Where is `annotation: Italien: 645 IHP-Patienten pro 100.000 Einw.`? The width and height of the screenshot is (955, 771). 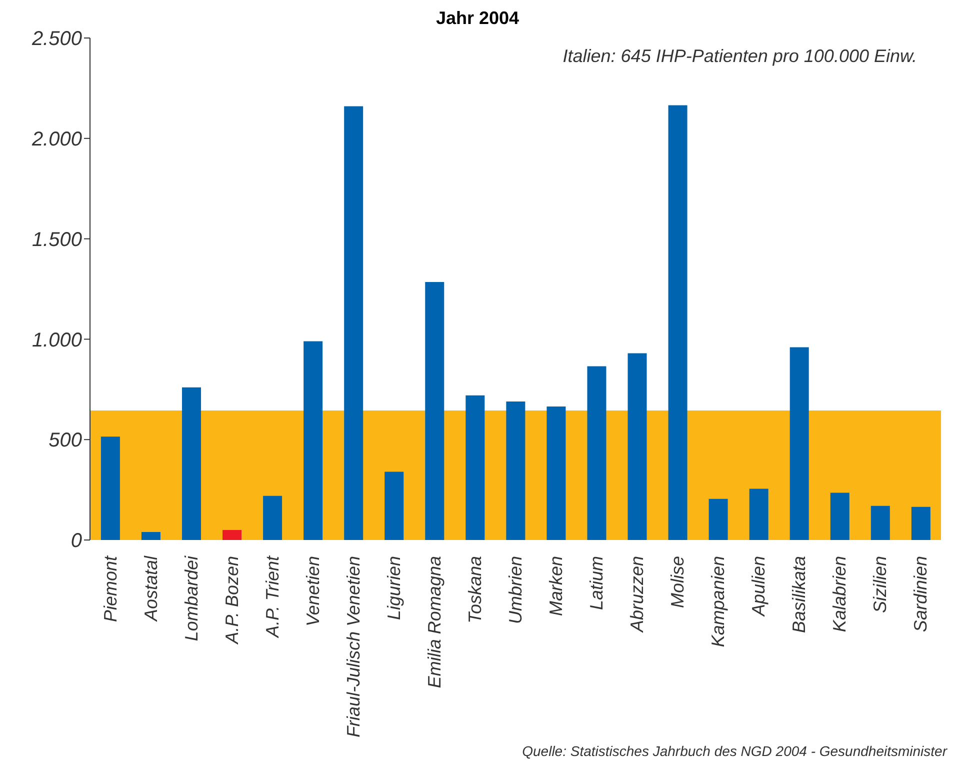 annotation: Italien: 645 IHP-Patienten pro 100.000 Einw. is located at coordinates (739, 56).